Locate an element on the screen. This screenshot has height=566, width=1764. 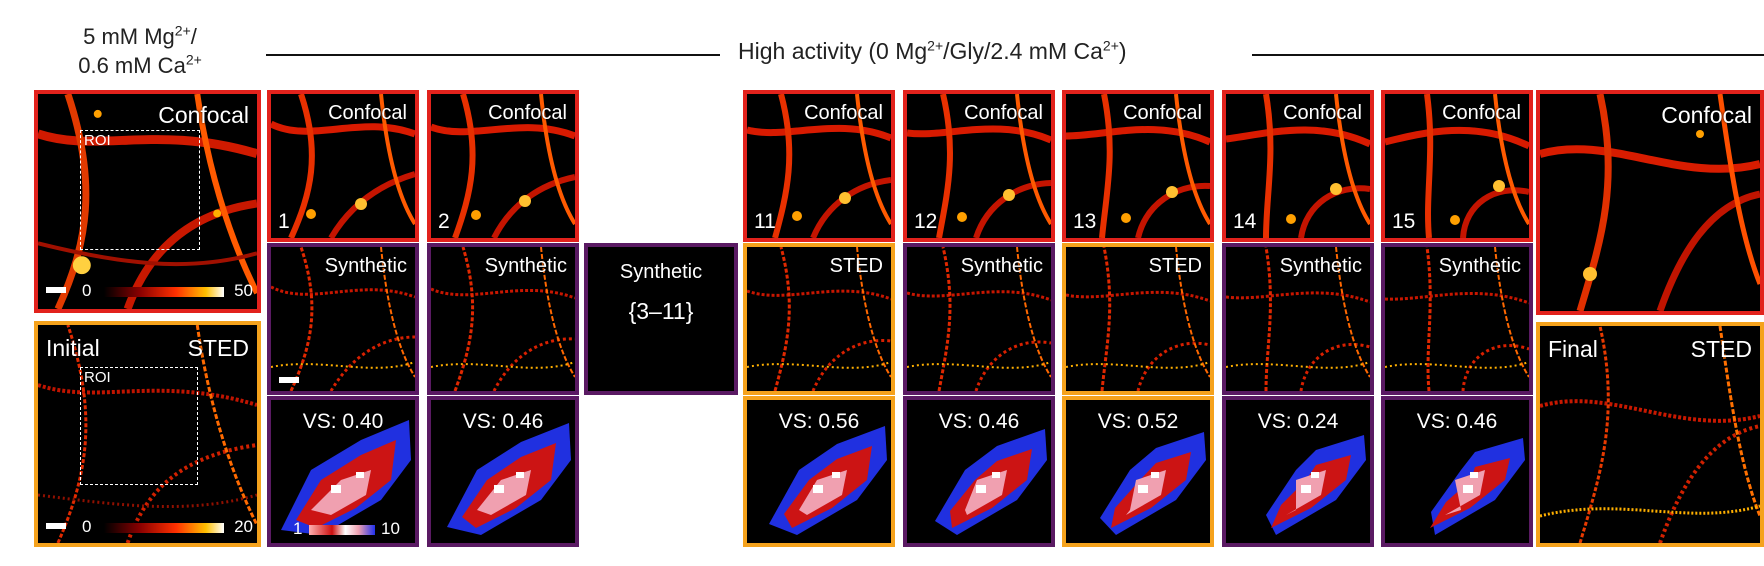
synthetic-range-title: Synthetic is located at coordinates (661, 272).